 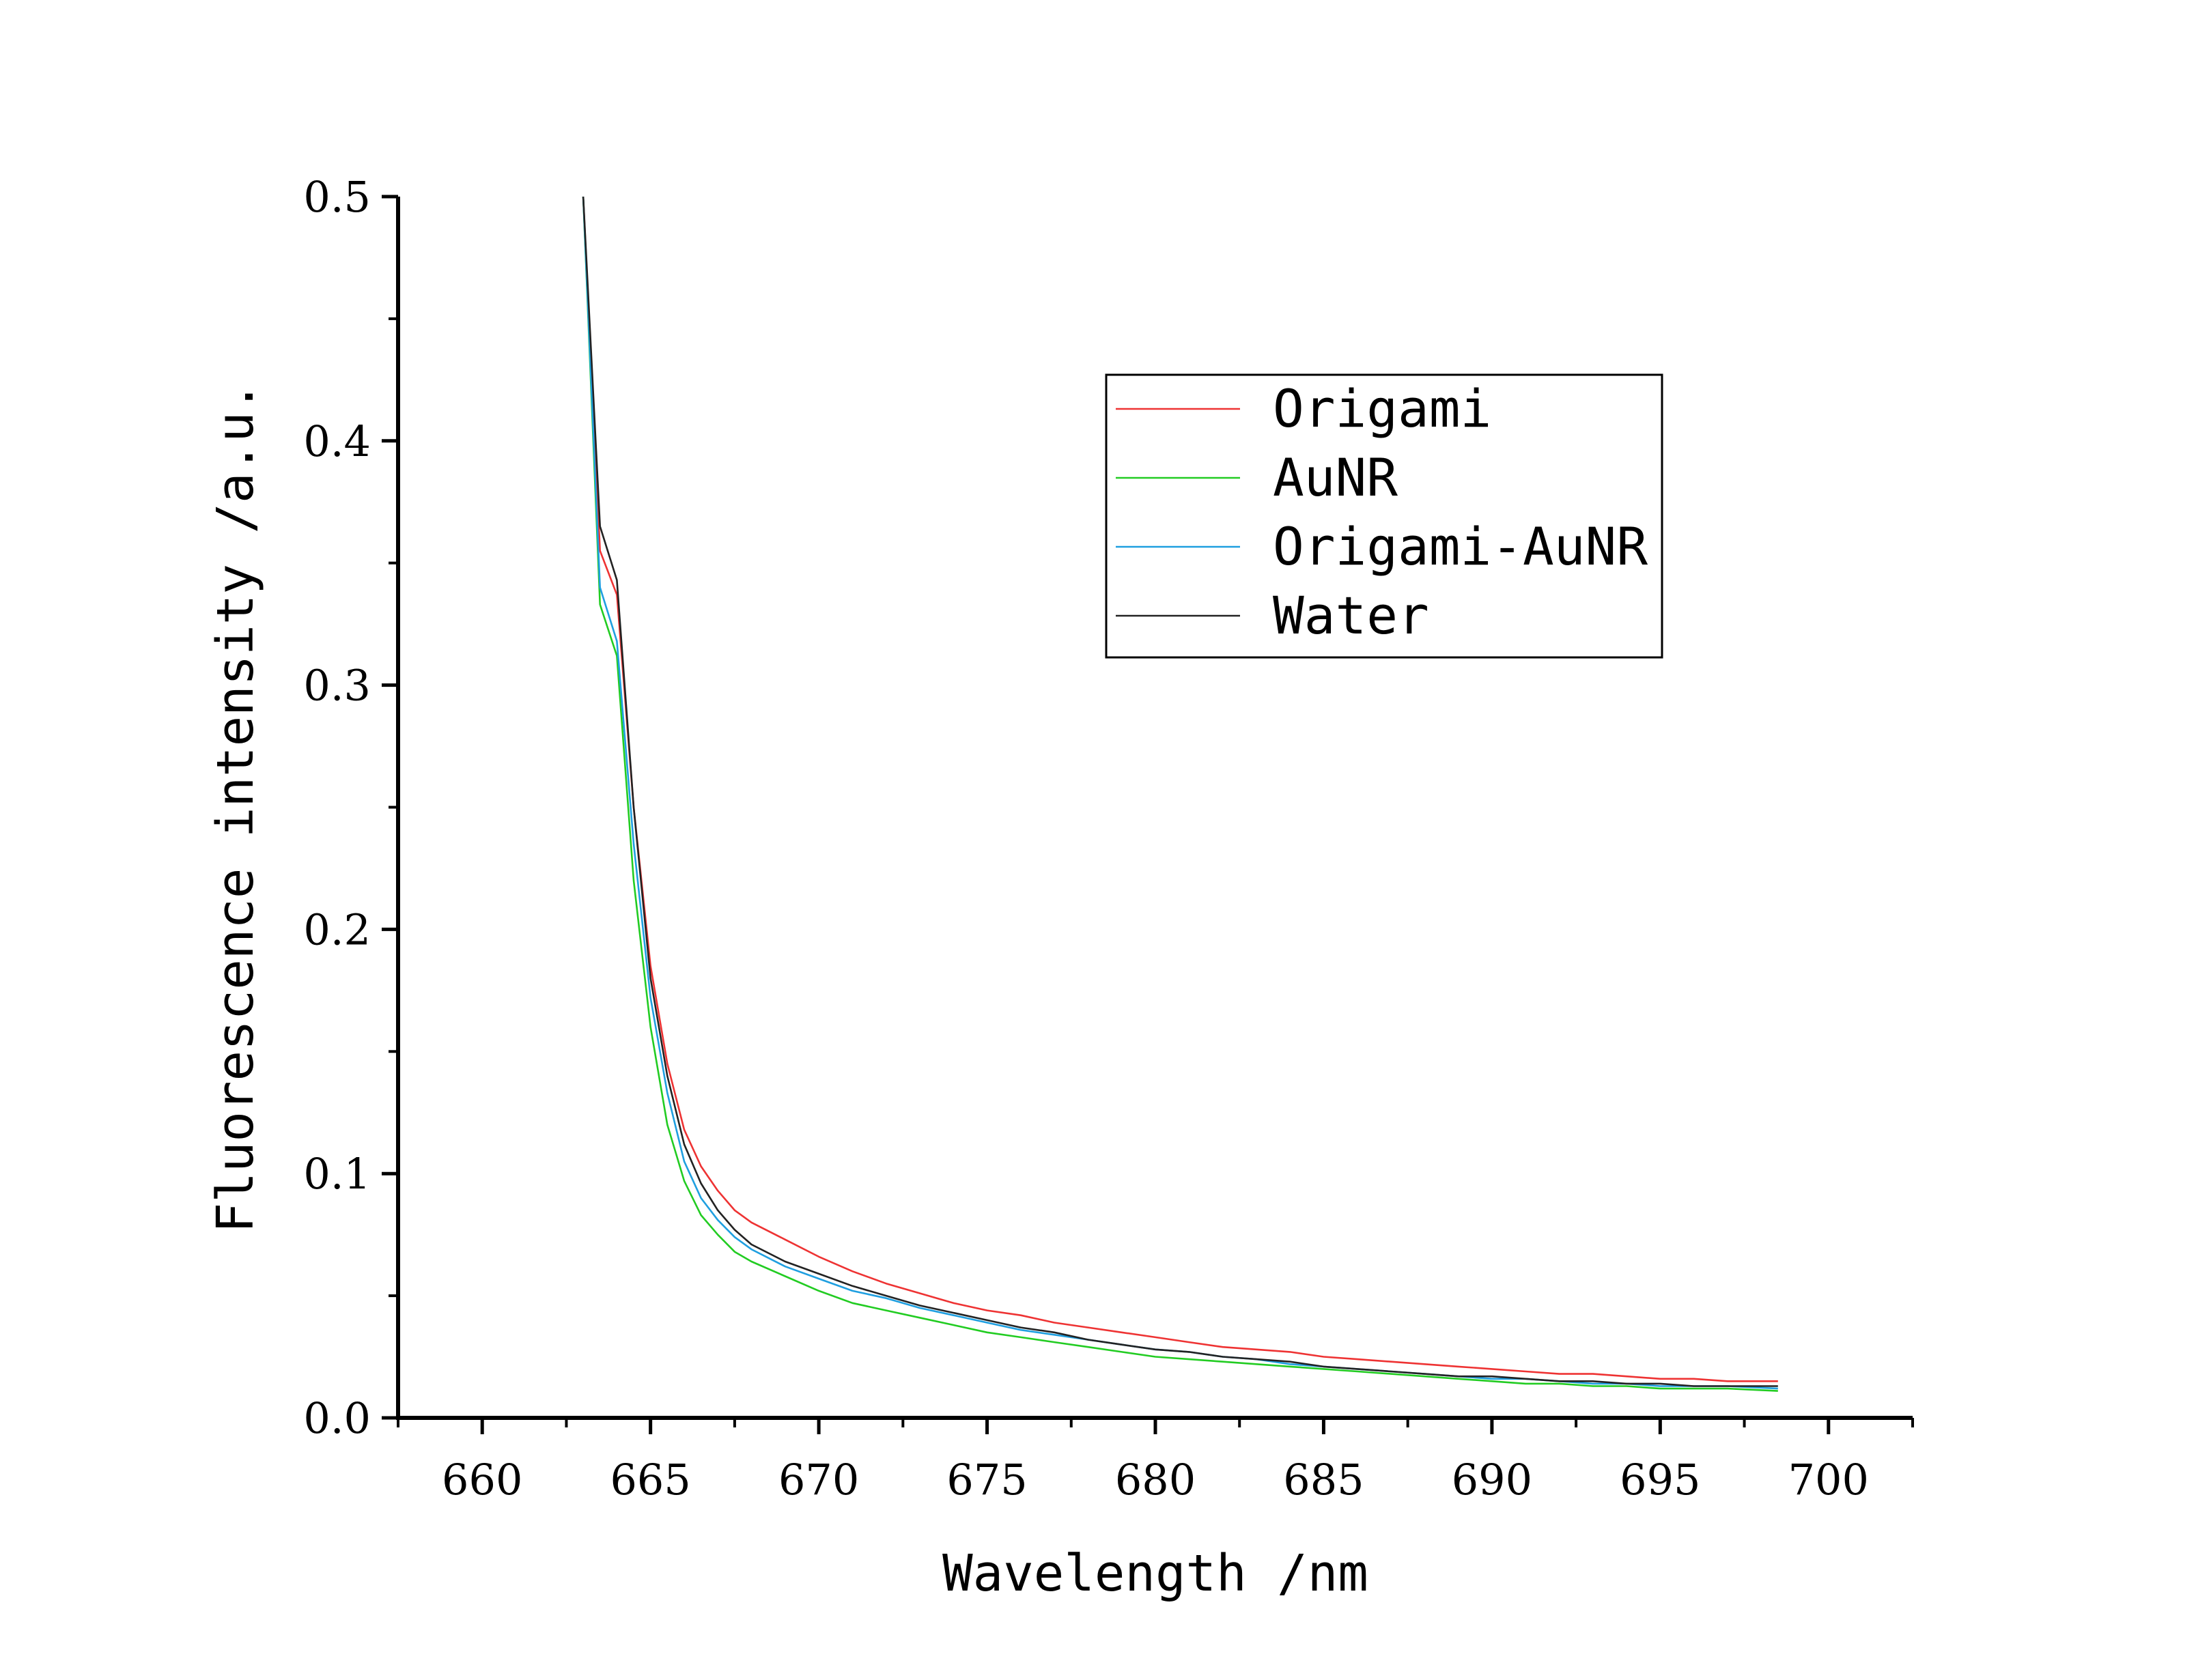 I want to click on legend-label: AuNR, so click(x=1336, y=477).